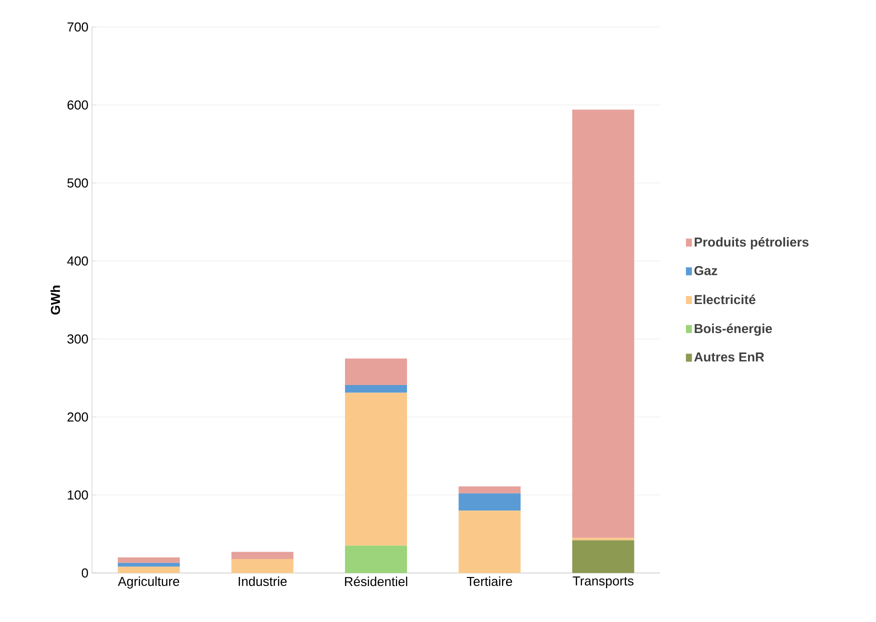 The image size is (876, 622). Describe the element at coordinates (77, 183) in the screenshot. I see `y-tick-label: 500` at that location.